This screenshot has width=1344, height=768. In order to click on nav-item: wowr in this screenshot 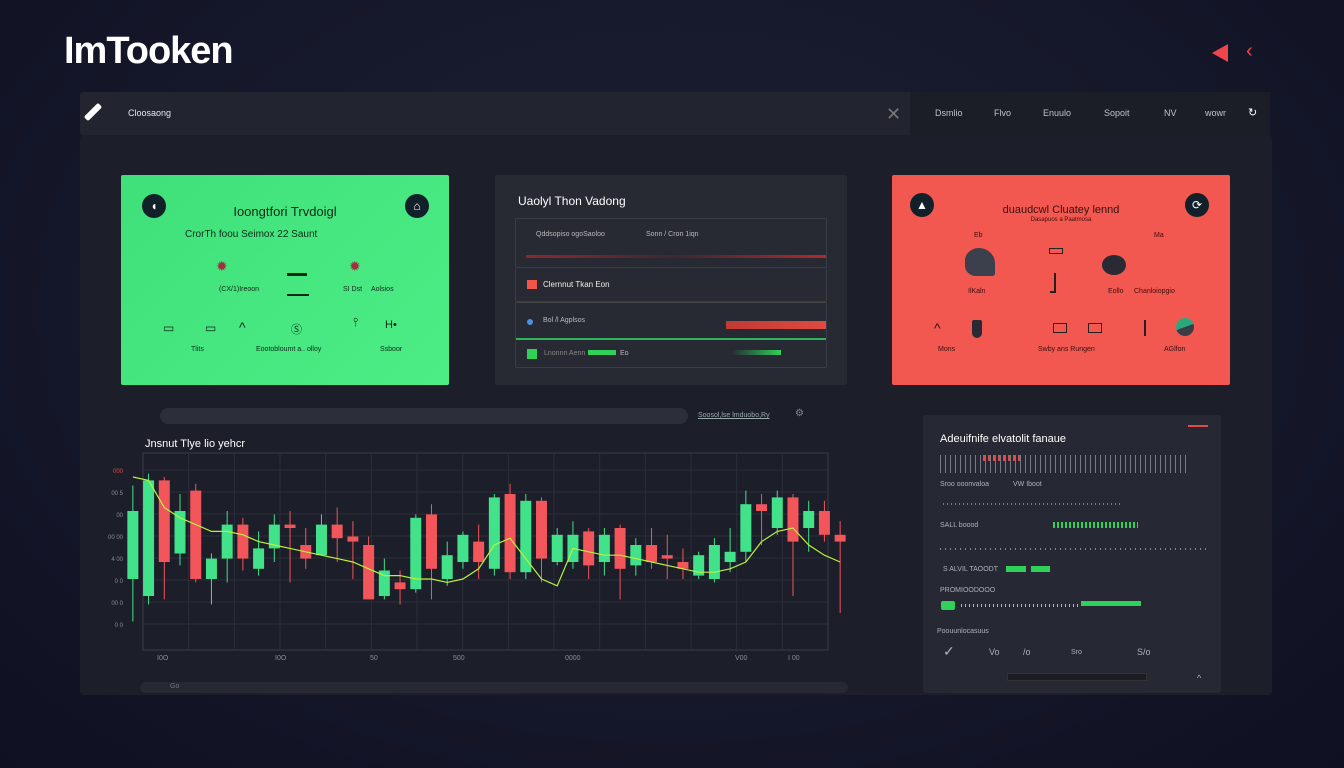, I will do `click(1216, 113)`.